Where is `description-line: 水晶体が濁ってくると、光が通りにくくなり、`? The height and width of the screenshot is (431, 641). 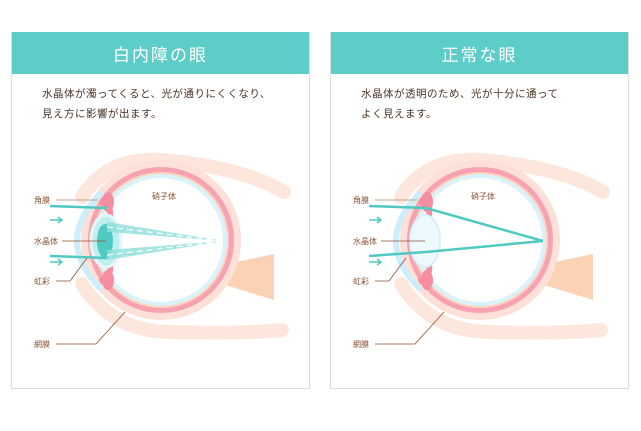 description-line: 水晶体が濁ってくると、光が通りにくくなり、 is located at coordinates (156, 94).